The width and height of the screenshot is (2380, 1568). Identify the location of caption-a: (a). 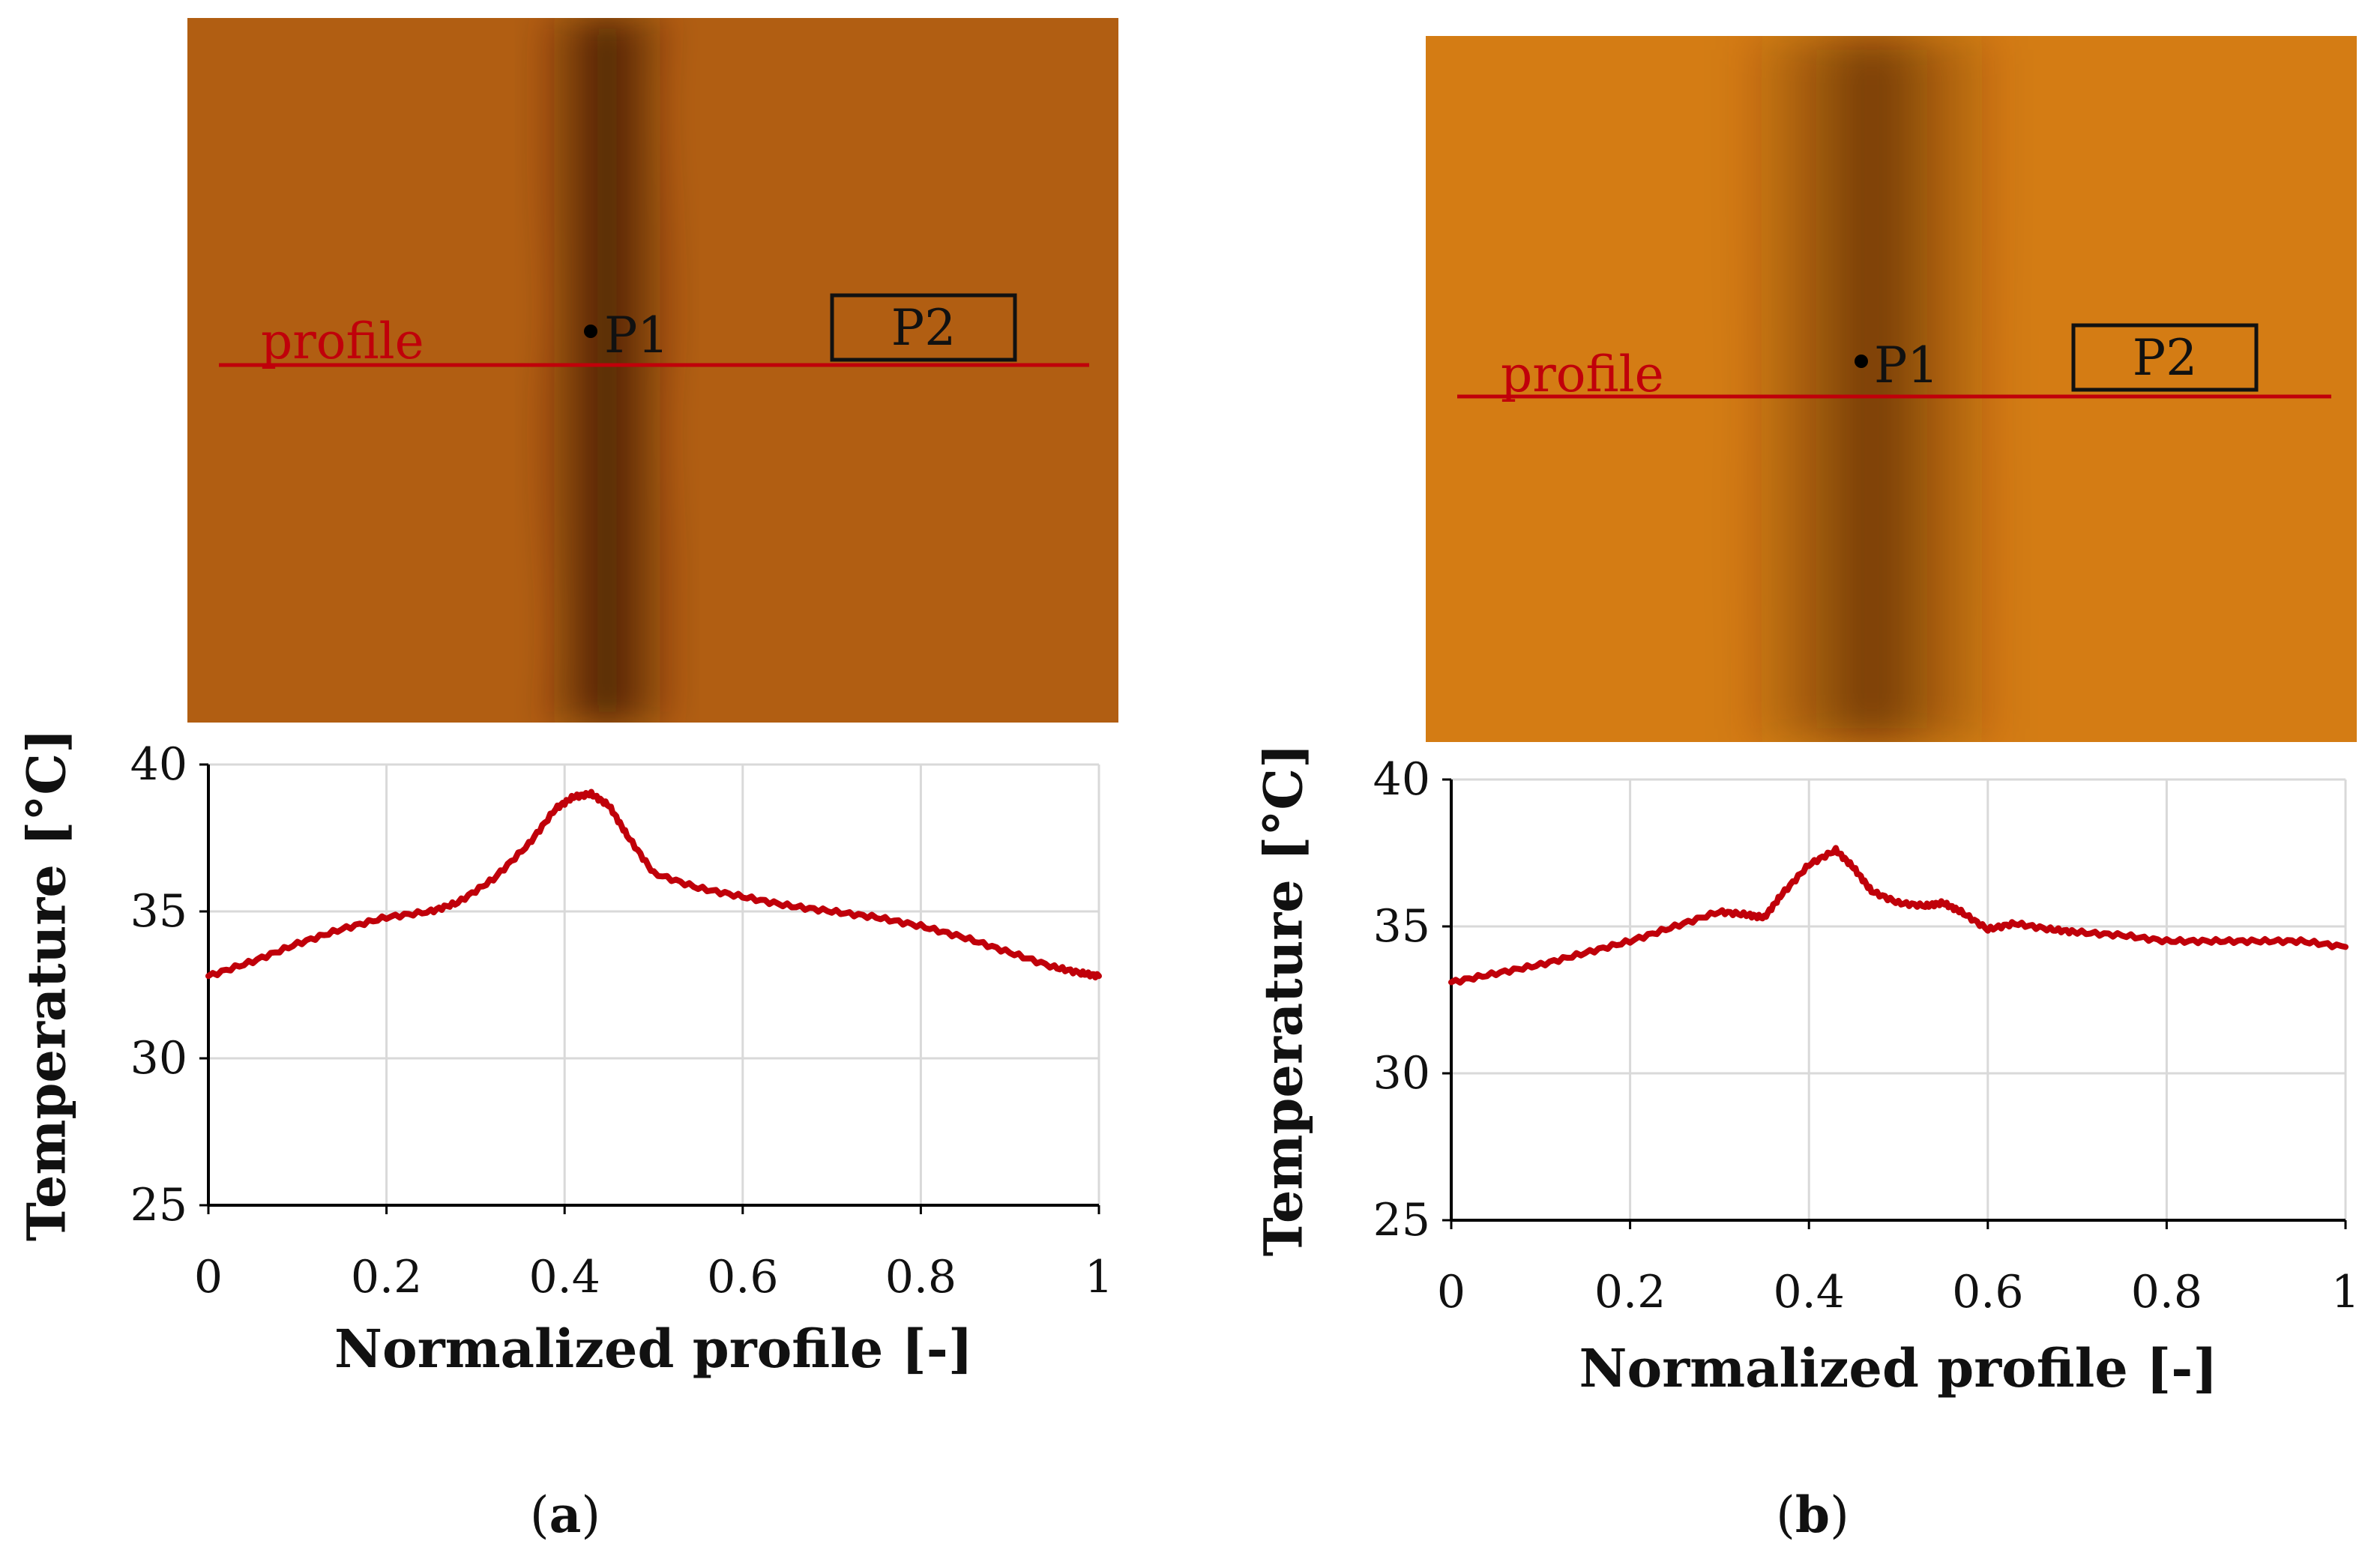
(565, 1515).